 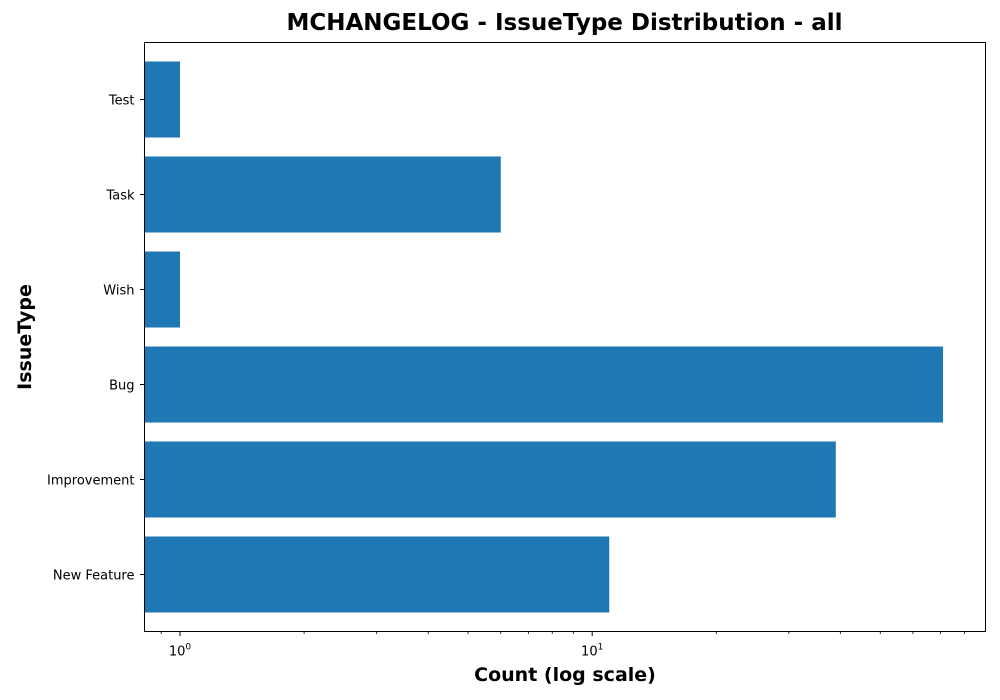 I want to click on y-tick-label: Test, so click(x=121, y=101).